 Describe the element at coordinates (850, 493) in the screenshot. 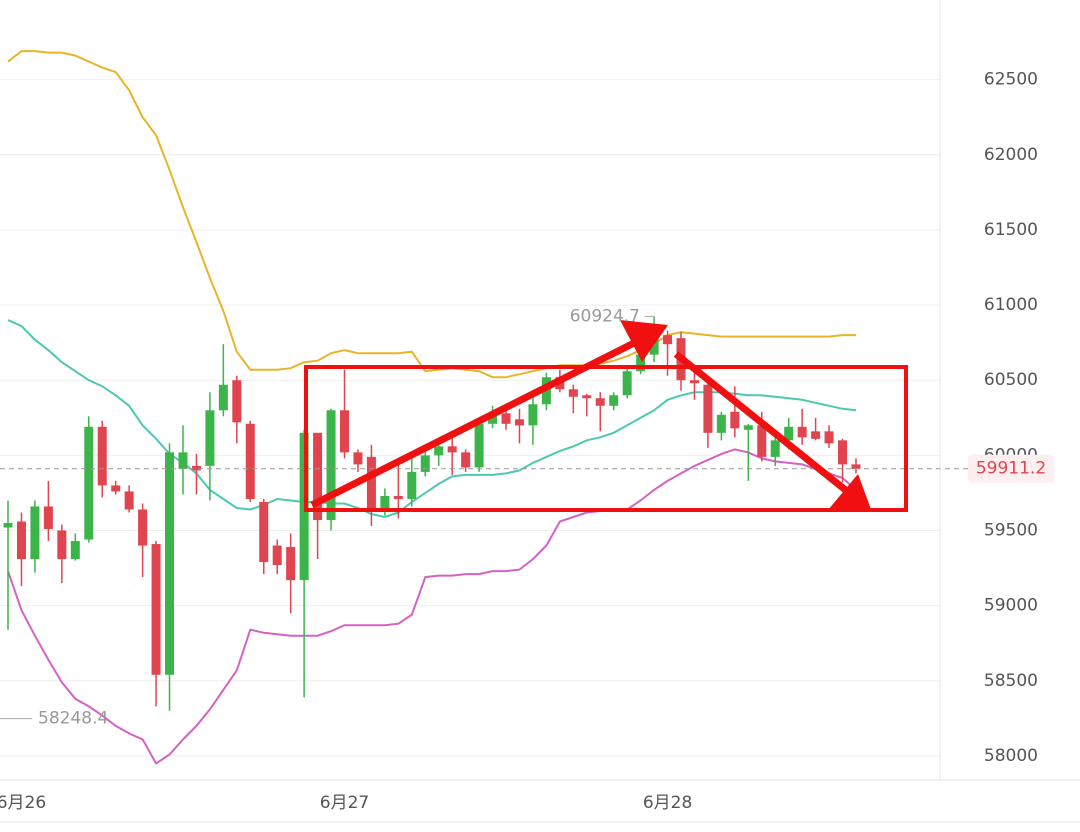

I see `arrow-down-head` at that location.